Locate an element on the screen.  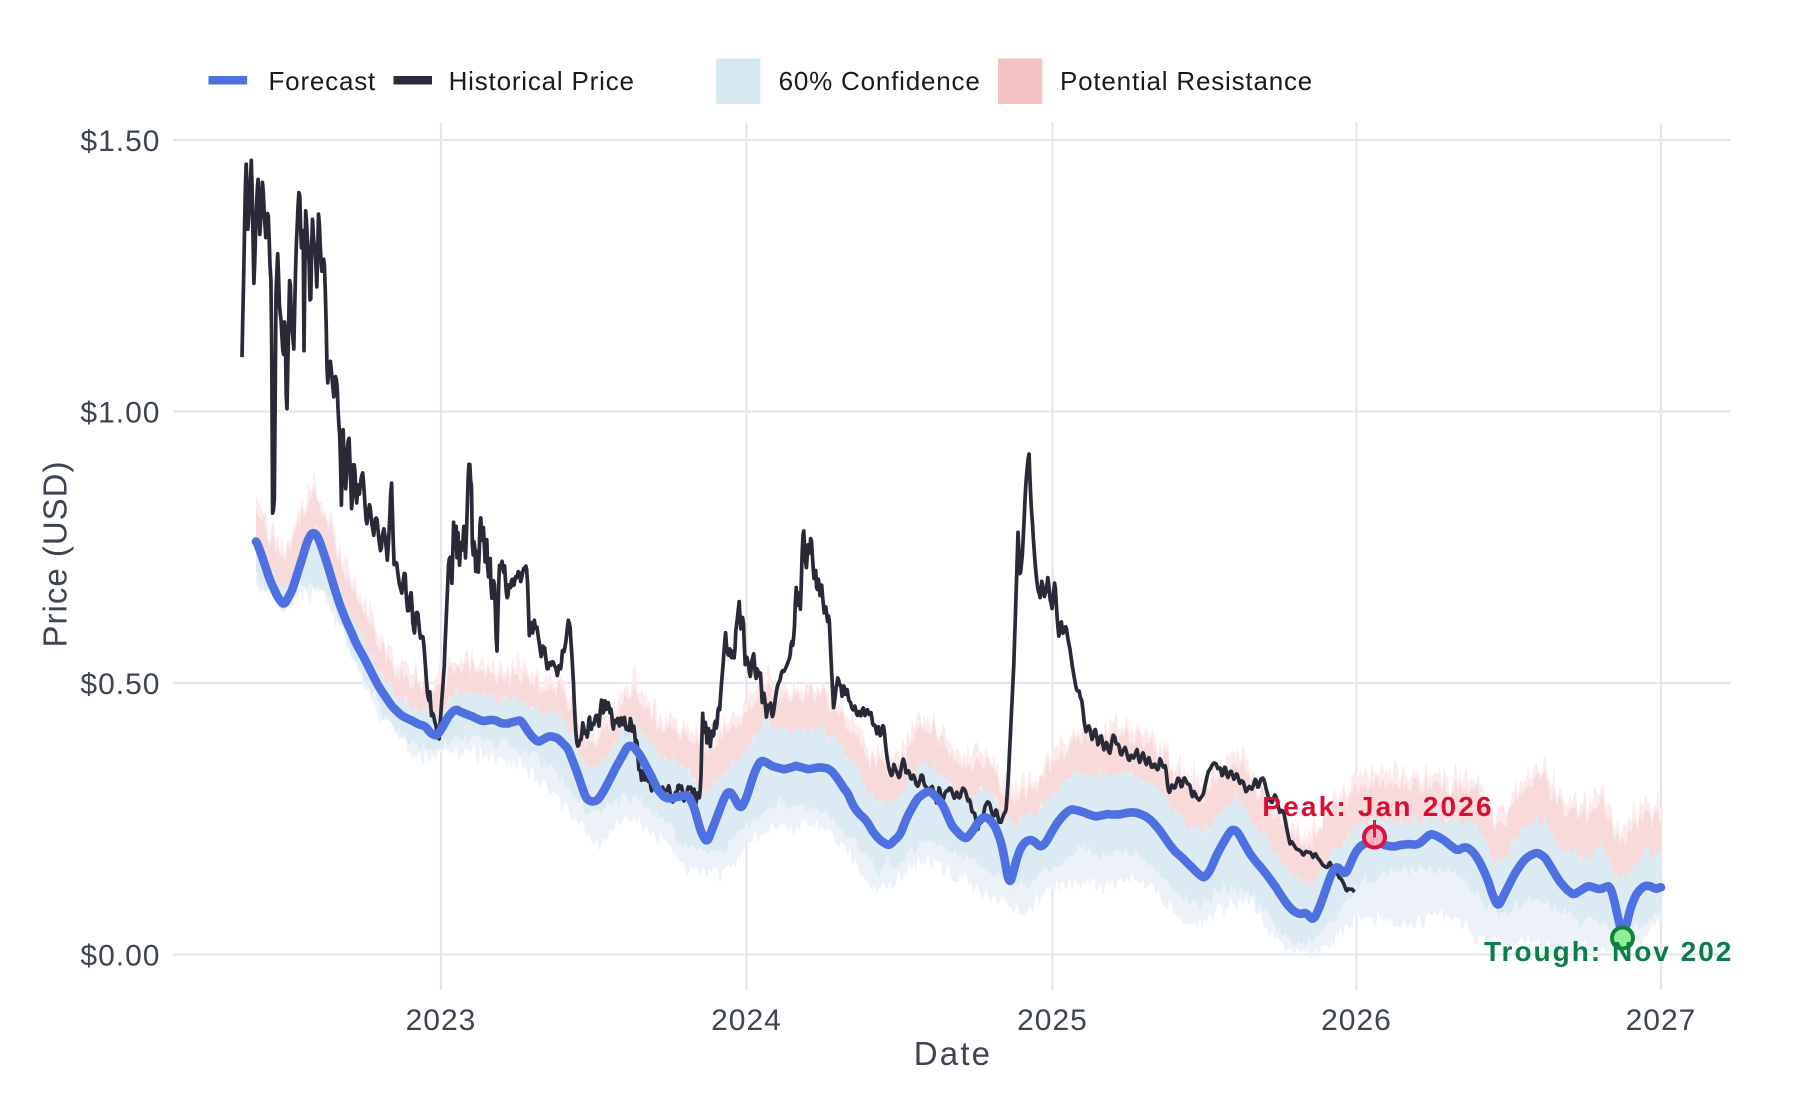
svg-text: 60% Confidence is located at coordinates (880, 81).